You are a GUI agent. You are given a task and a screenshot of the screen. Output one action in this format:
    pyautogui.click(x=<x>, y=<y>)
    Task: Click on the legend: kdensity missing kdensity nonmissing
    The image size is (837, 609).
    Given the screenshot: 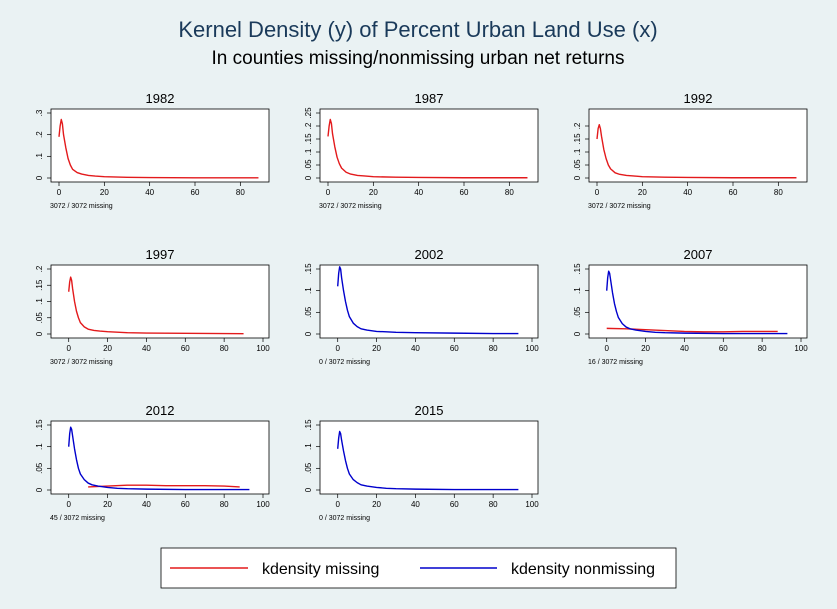 What is the action you would take?
    pyautogui.click(x=418, y=568)
    